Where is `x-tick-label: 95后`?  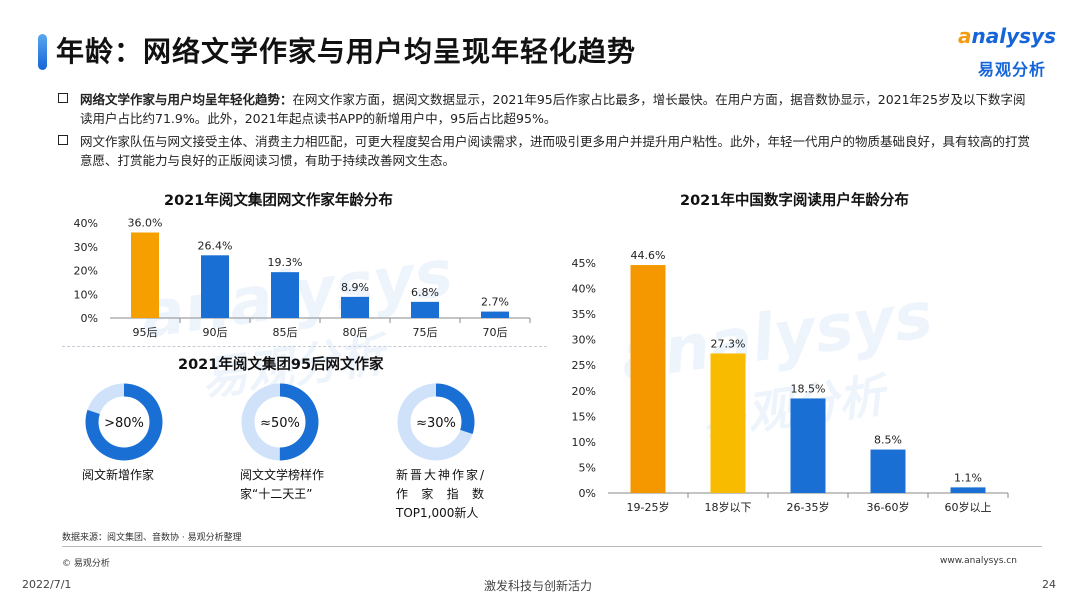
x-tick-label: 95后 is located at coordinates (145, 332).